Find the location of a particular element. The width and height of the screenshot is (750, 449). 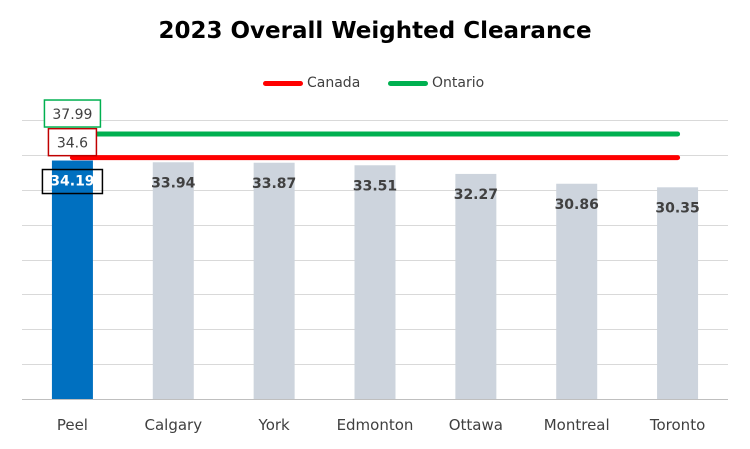

data-label-toronto: 30.35 is located at coordinates (677, 208).